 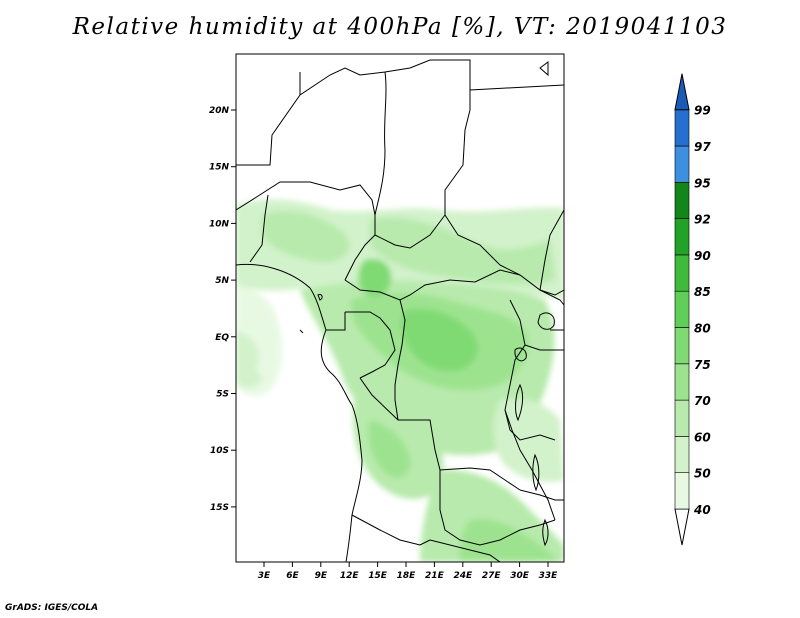 I want to click on lat-tick-label: 15S, so click(x=219, y=508).